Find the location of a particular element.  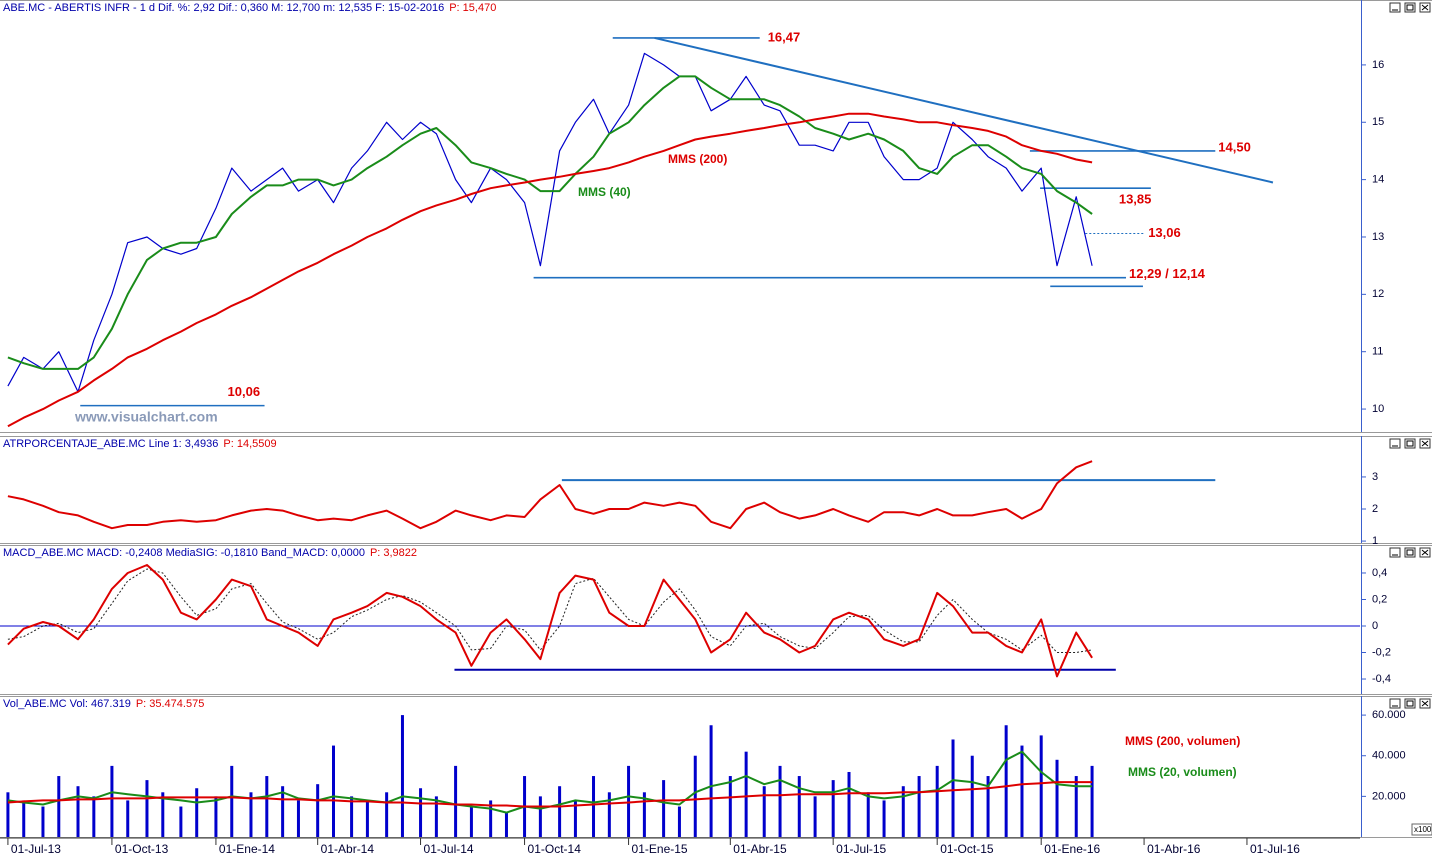

series-label: MMS (40) is located at coordinates (604, 192).